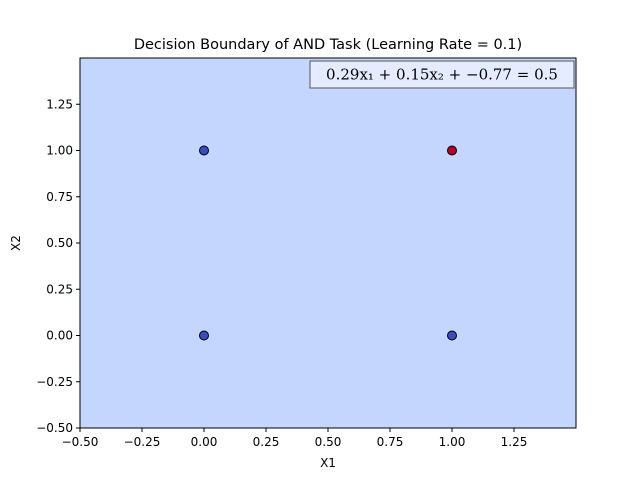 This screenshot has height=480, width=640. I want to click on x-tick-label: −0.50, so click(80, 442).